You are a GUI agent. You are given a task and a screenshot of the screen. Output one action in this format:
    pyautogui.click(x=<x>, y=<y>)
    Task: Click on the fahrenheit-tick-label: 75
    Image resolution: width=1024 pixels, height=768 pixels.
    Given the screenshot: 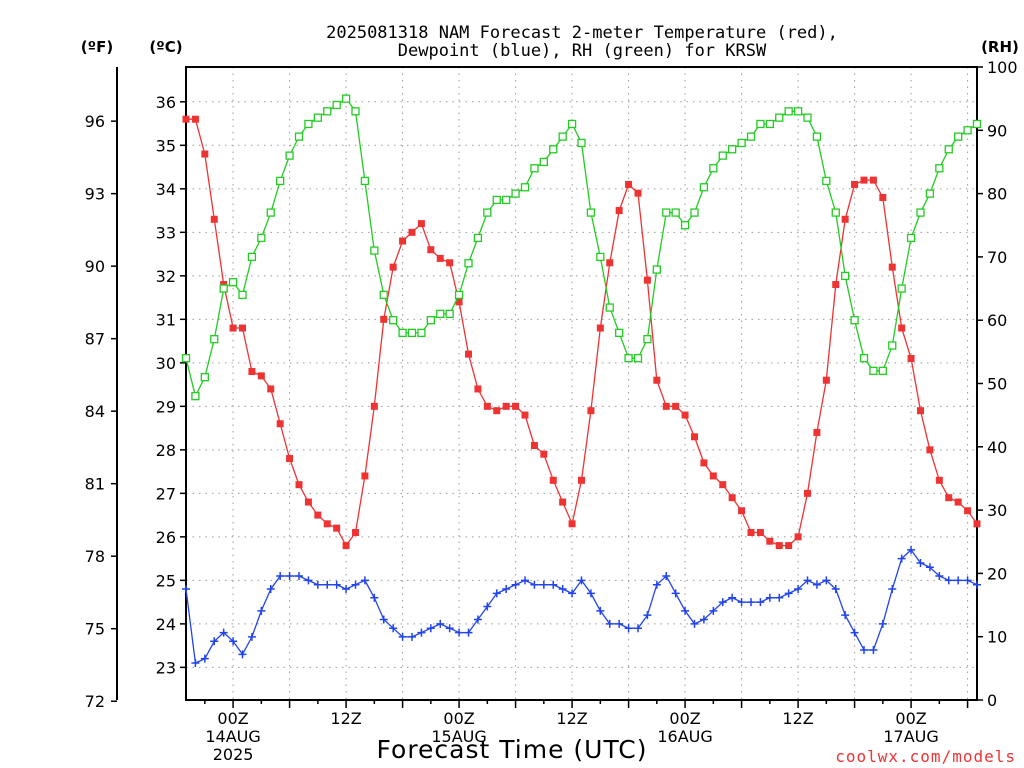 What is the action you would take?
    pyautogui.click(x=95, y=629)
    